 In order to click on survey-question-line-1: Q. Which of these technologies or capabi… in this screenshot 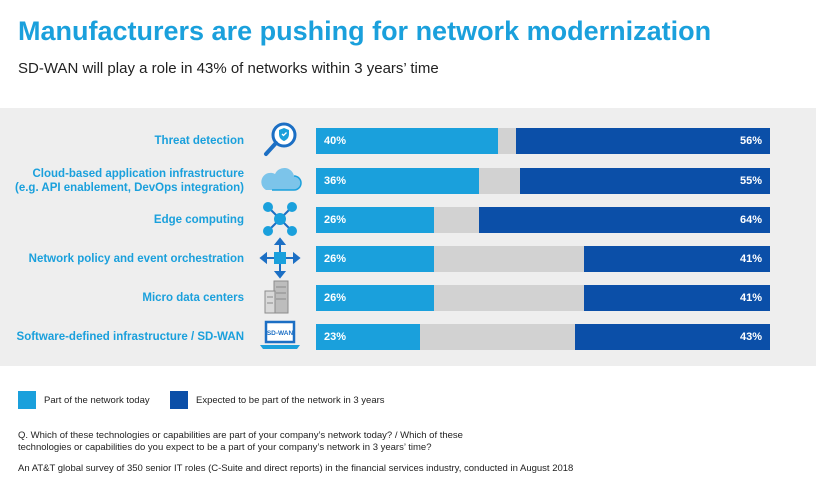, I will do `click(240, 435)`.